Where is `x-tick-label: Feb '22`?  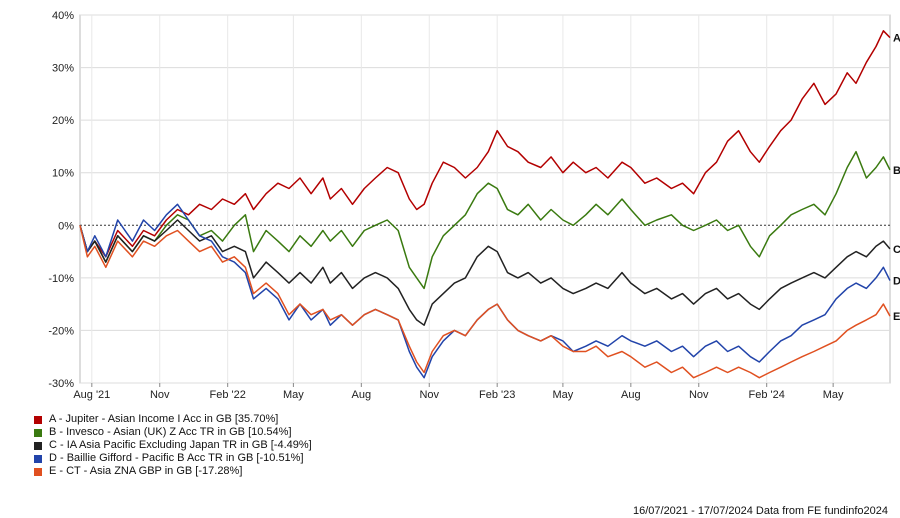
x-tick-label: Feb '22 is located at coordinates (227, 395).